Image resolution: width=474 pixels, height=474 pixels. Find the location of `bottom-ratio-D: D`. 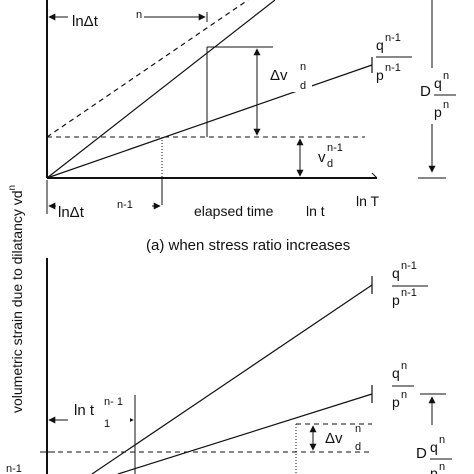

bottom-ratio-D: D is located at coordinates (421, 453).